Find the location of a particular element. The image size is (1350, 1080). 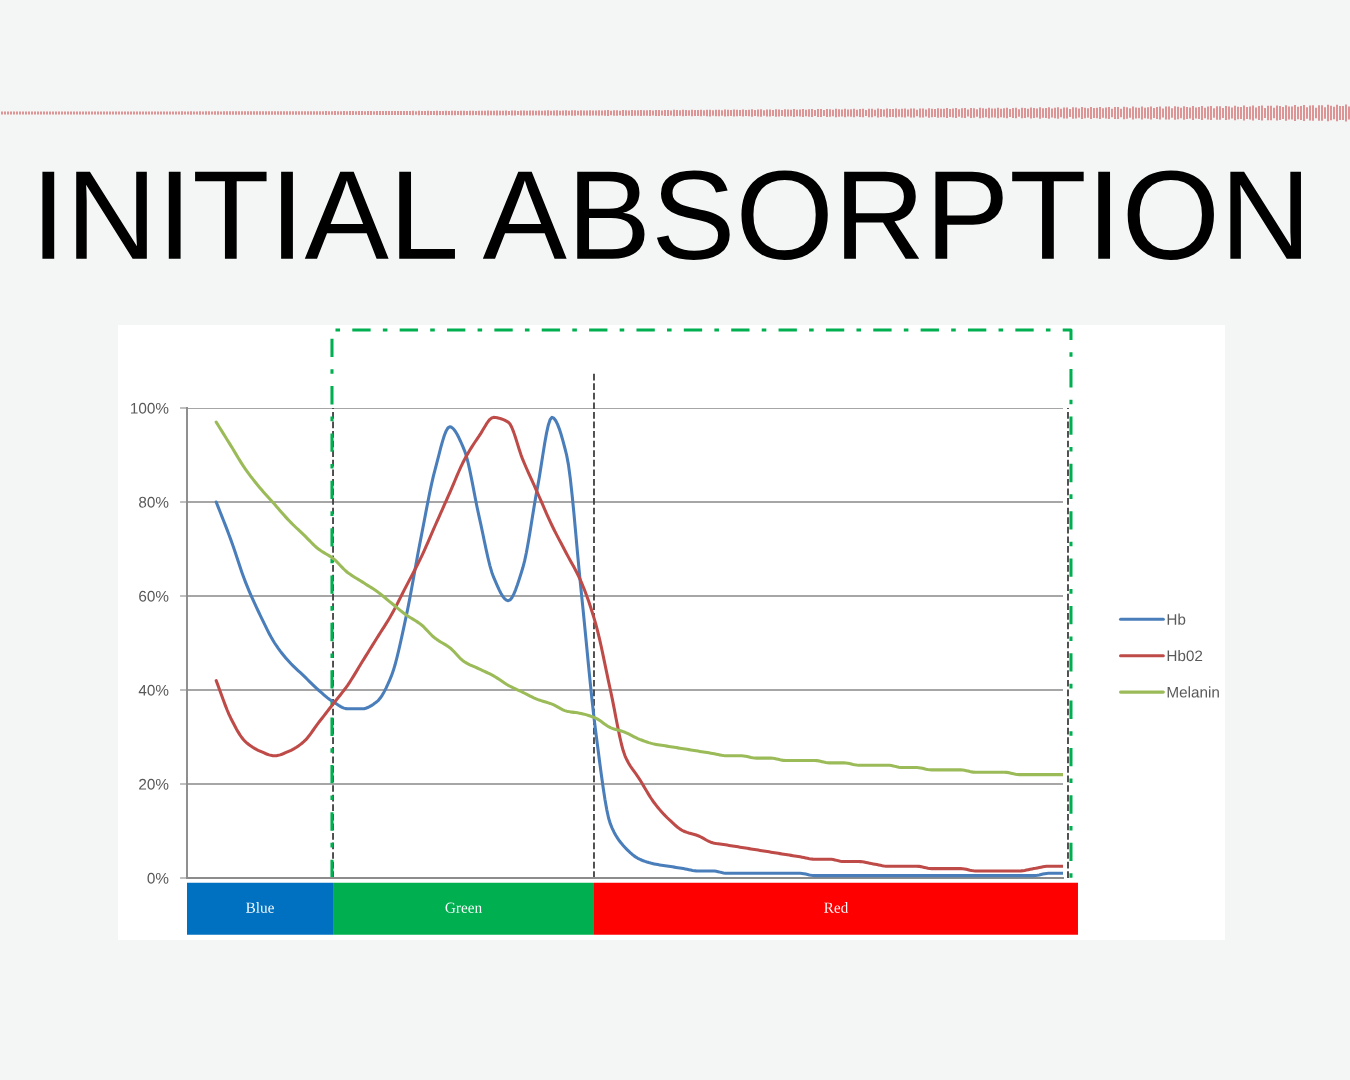

y-tick-label: 80% is located at coordinates (154, 502).